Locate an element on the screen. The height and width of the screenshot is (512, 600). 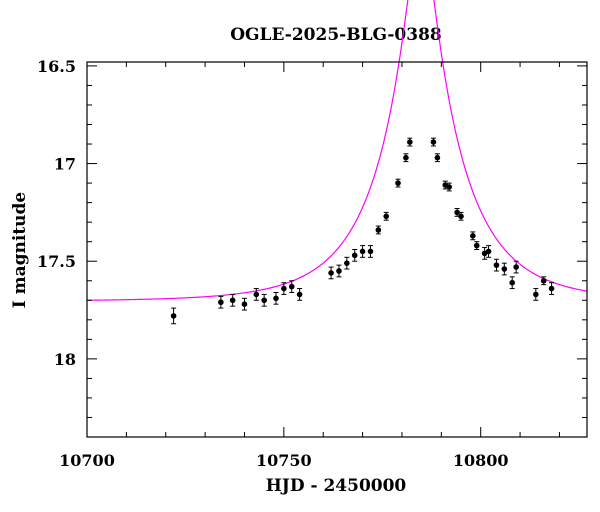
x-tick-label: 10700 is located at coordinates (87, 460).